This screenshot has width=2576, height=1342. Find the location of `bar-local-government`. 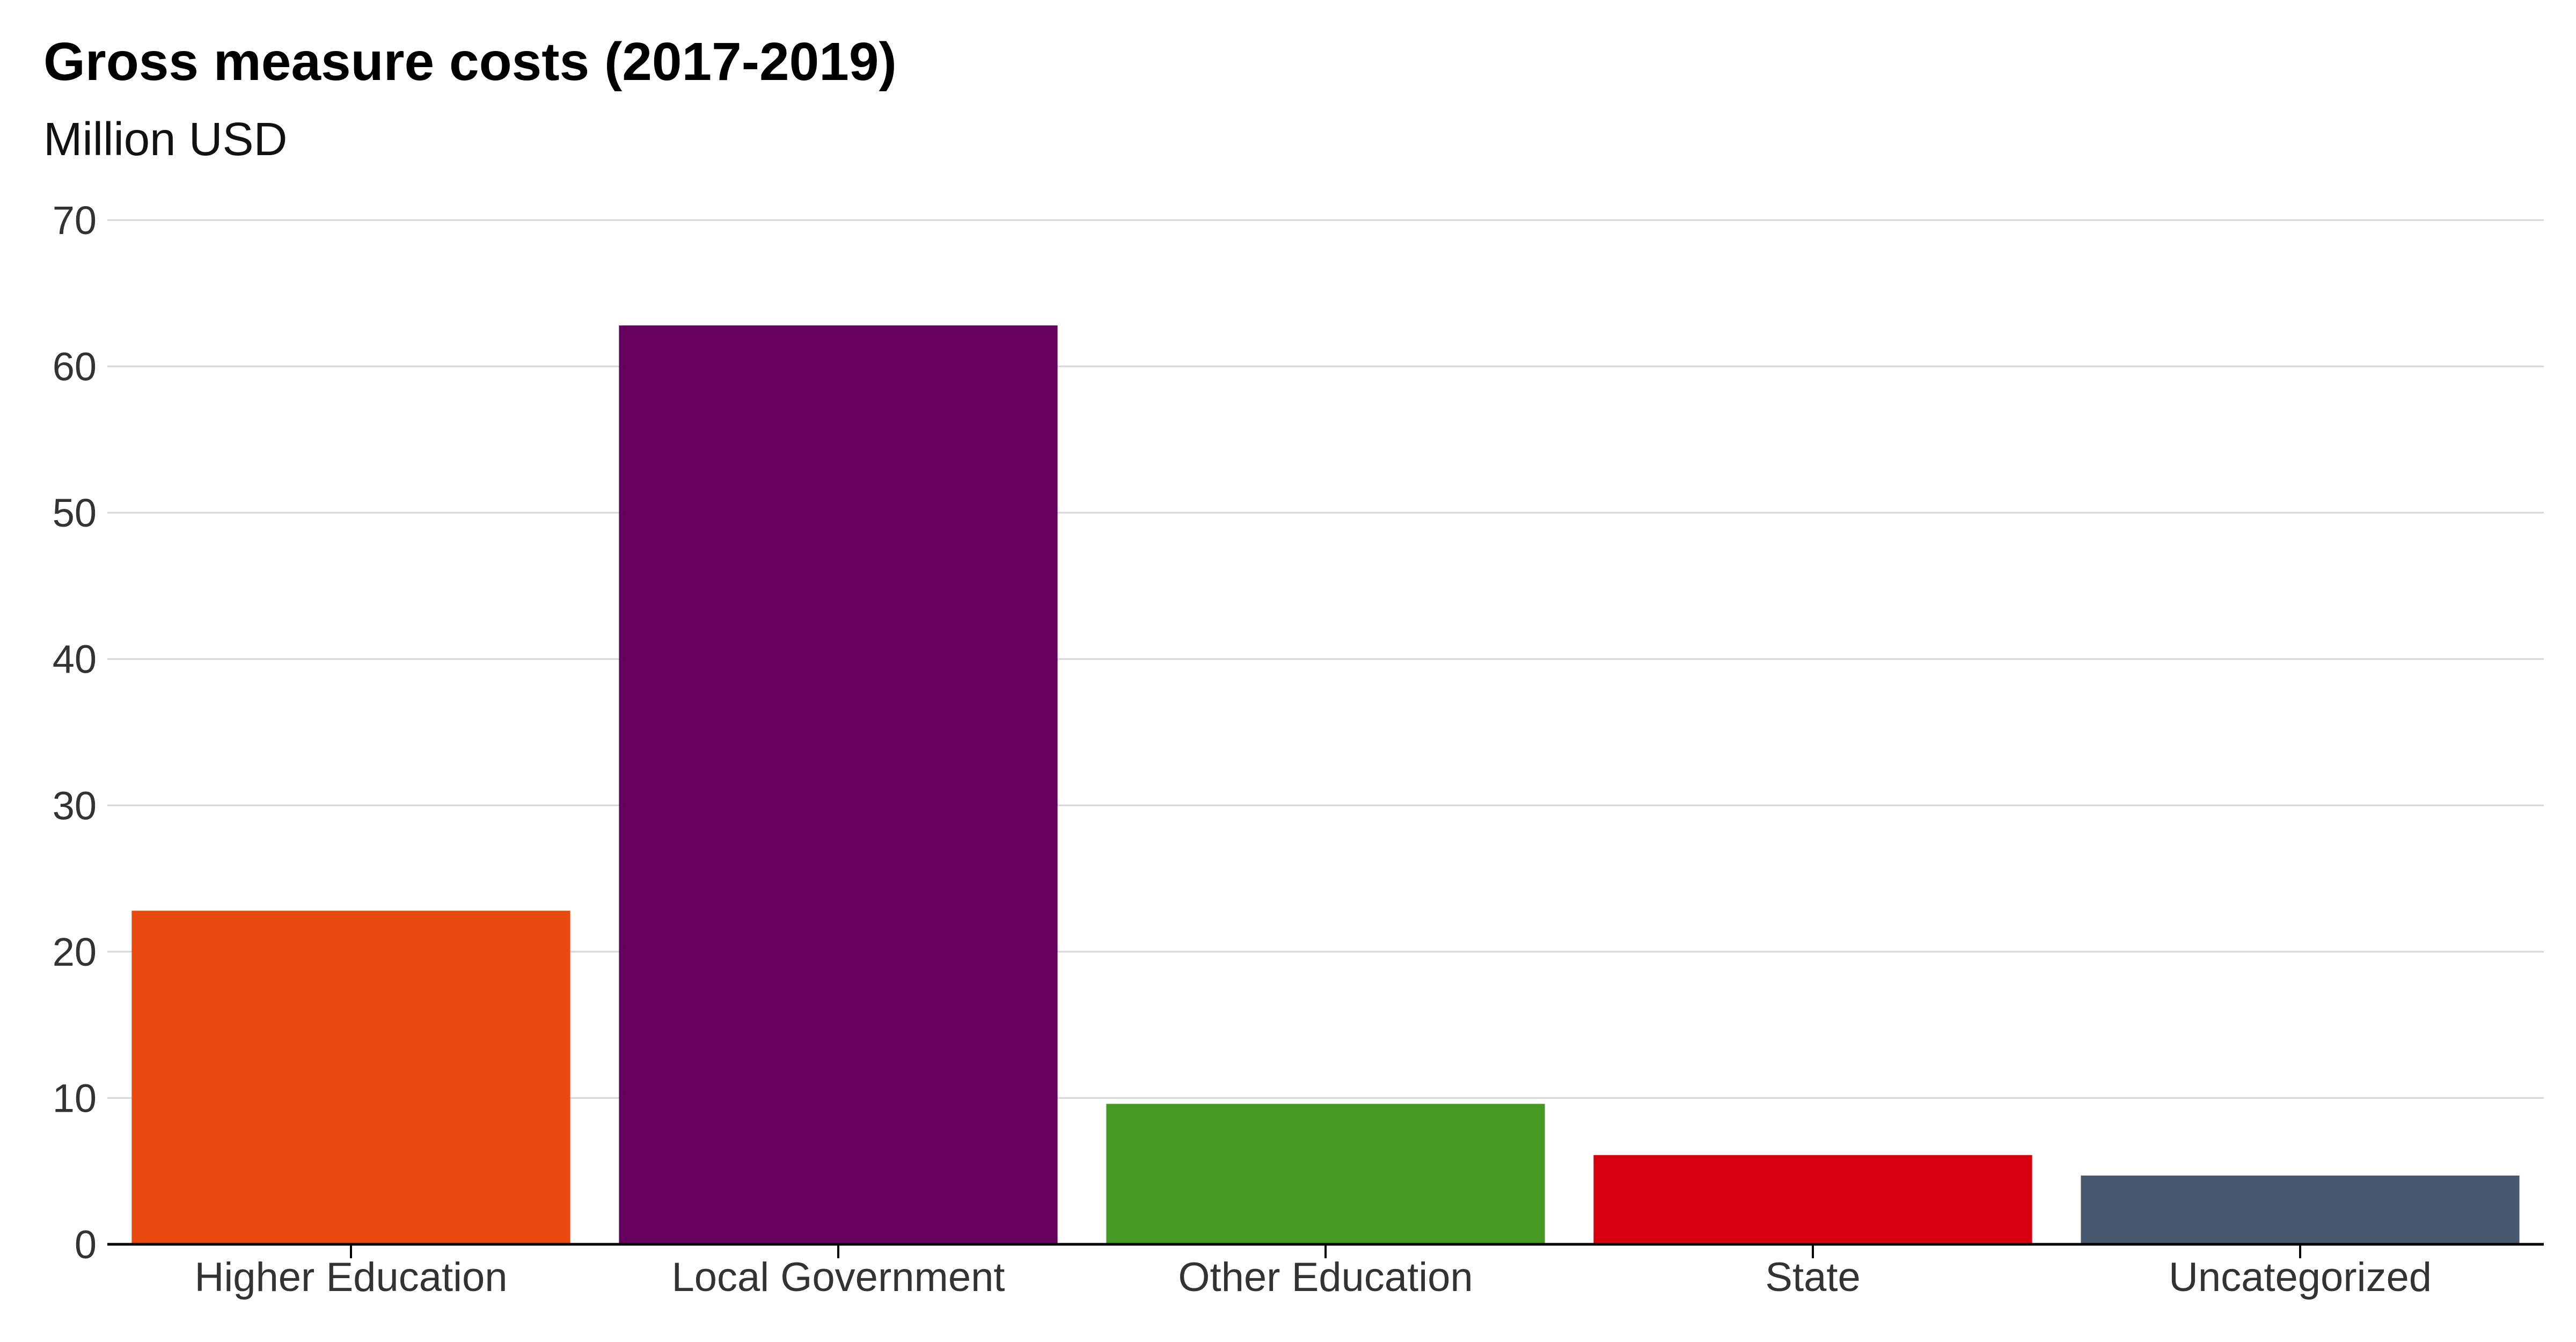

bar-local-government is located at coordinates (838, 785).